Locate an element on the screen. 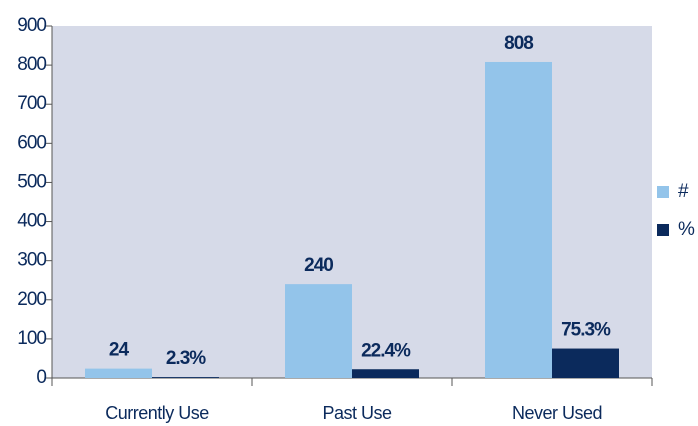 This screenshot has height=426, width=698. value-label: 808 is located at coordinates (518, 43).